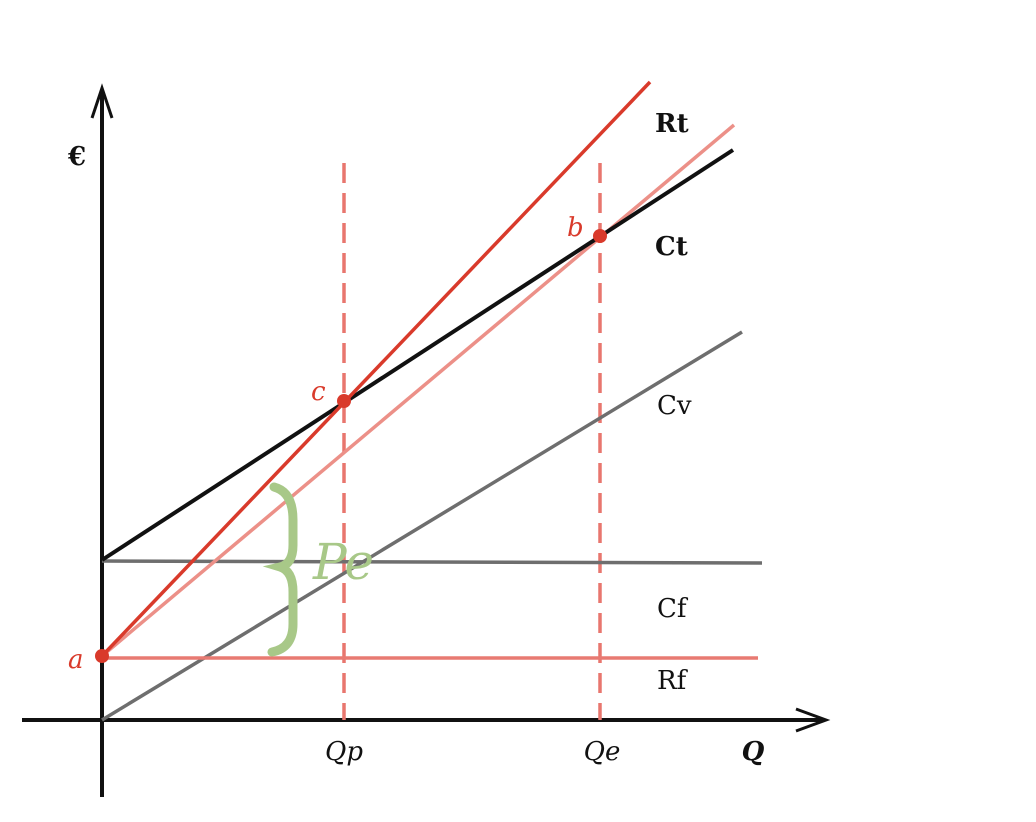  I want to click on curve-label: Rf, so click(673, 681).